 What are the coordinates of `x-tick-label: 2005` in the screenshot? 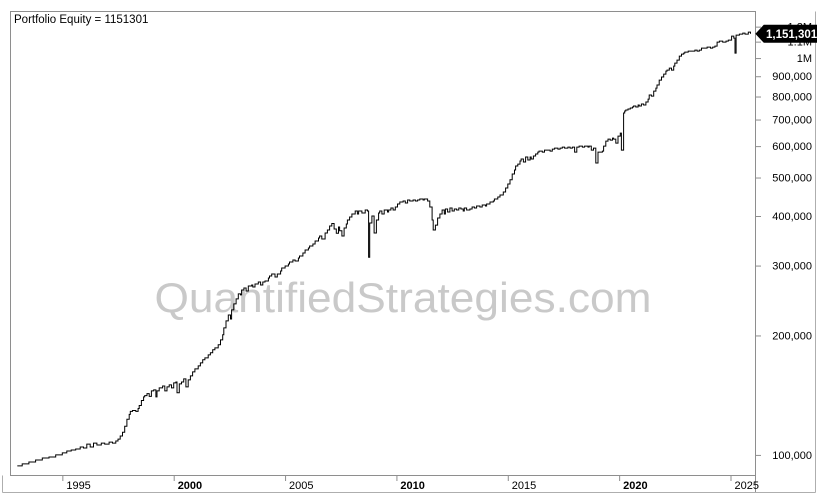 It's located at (301, 486).